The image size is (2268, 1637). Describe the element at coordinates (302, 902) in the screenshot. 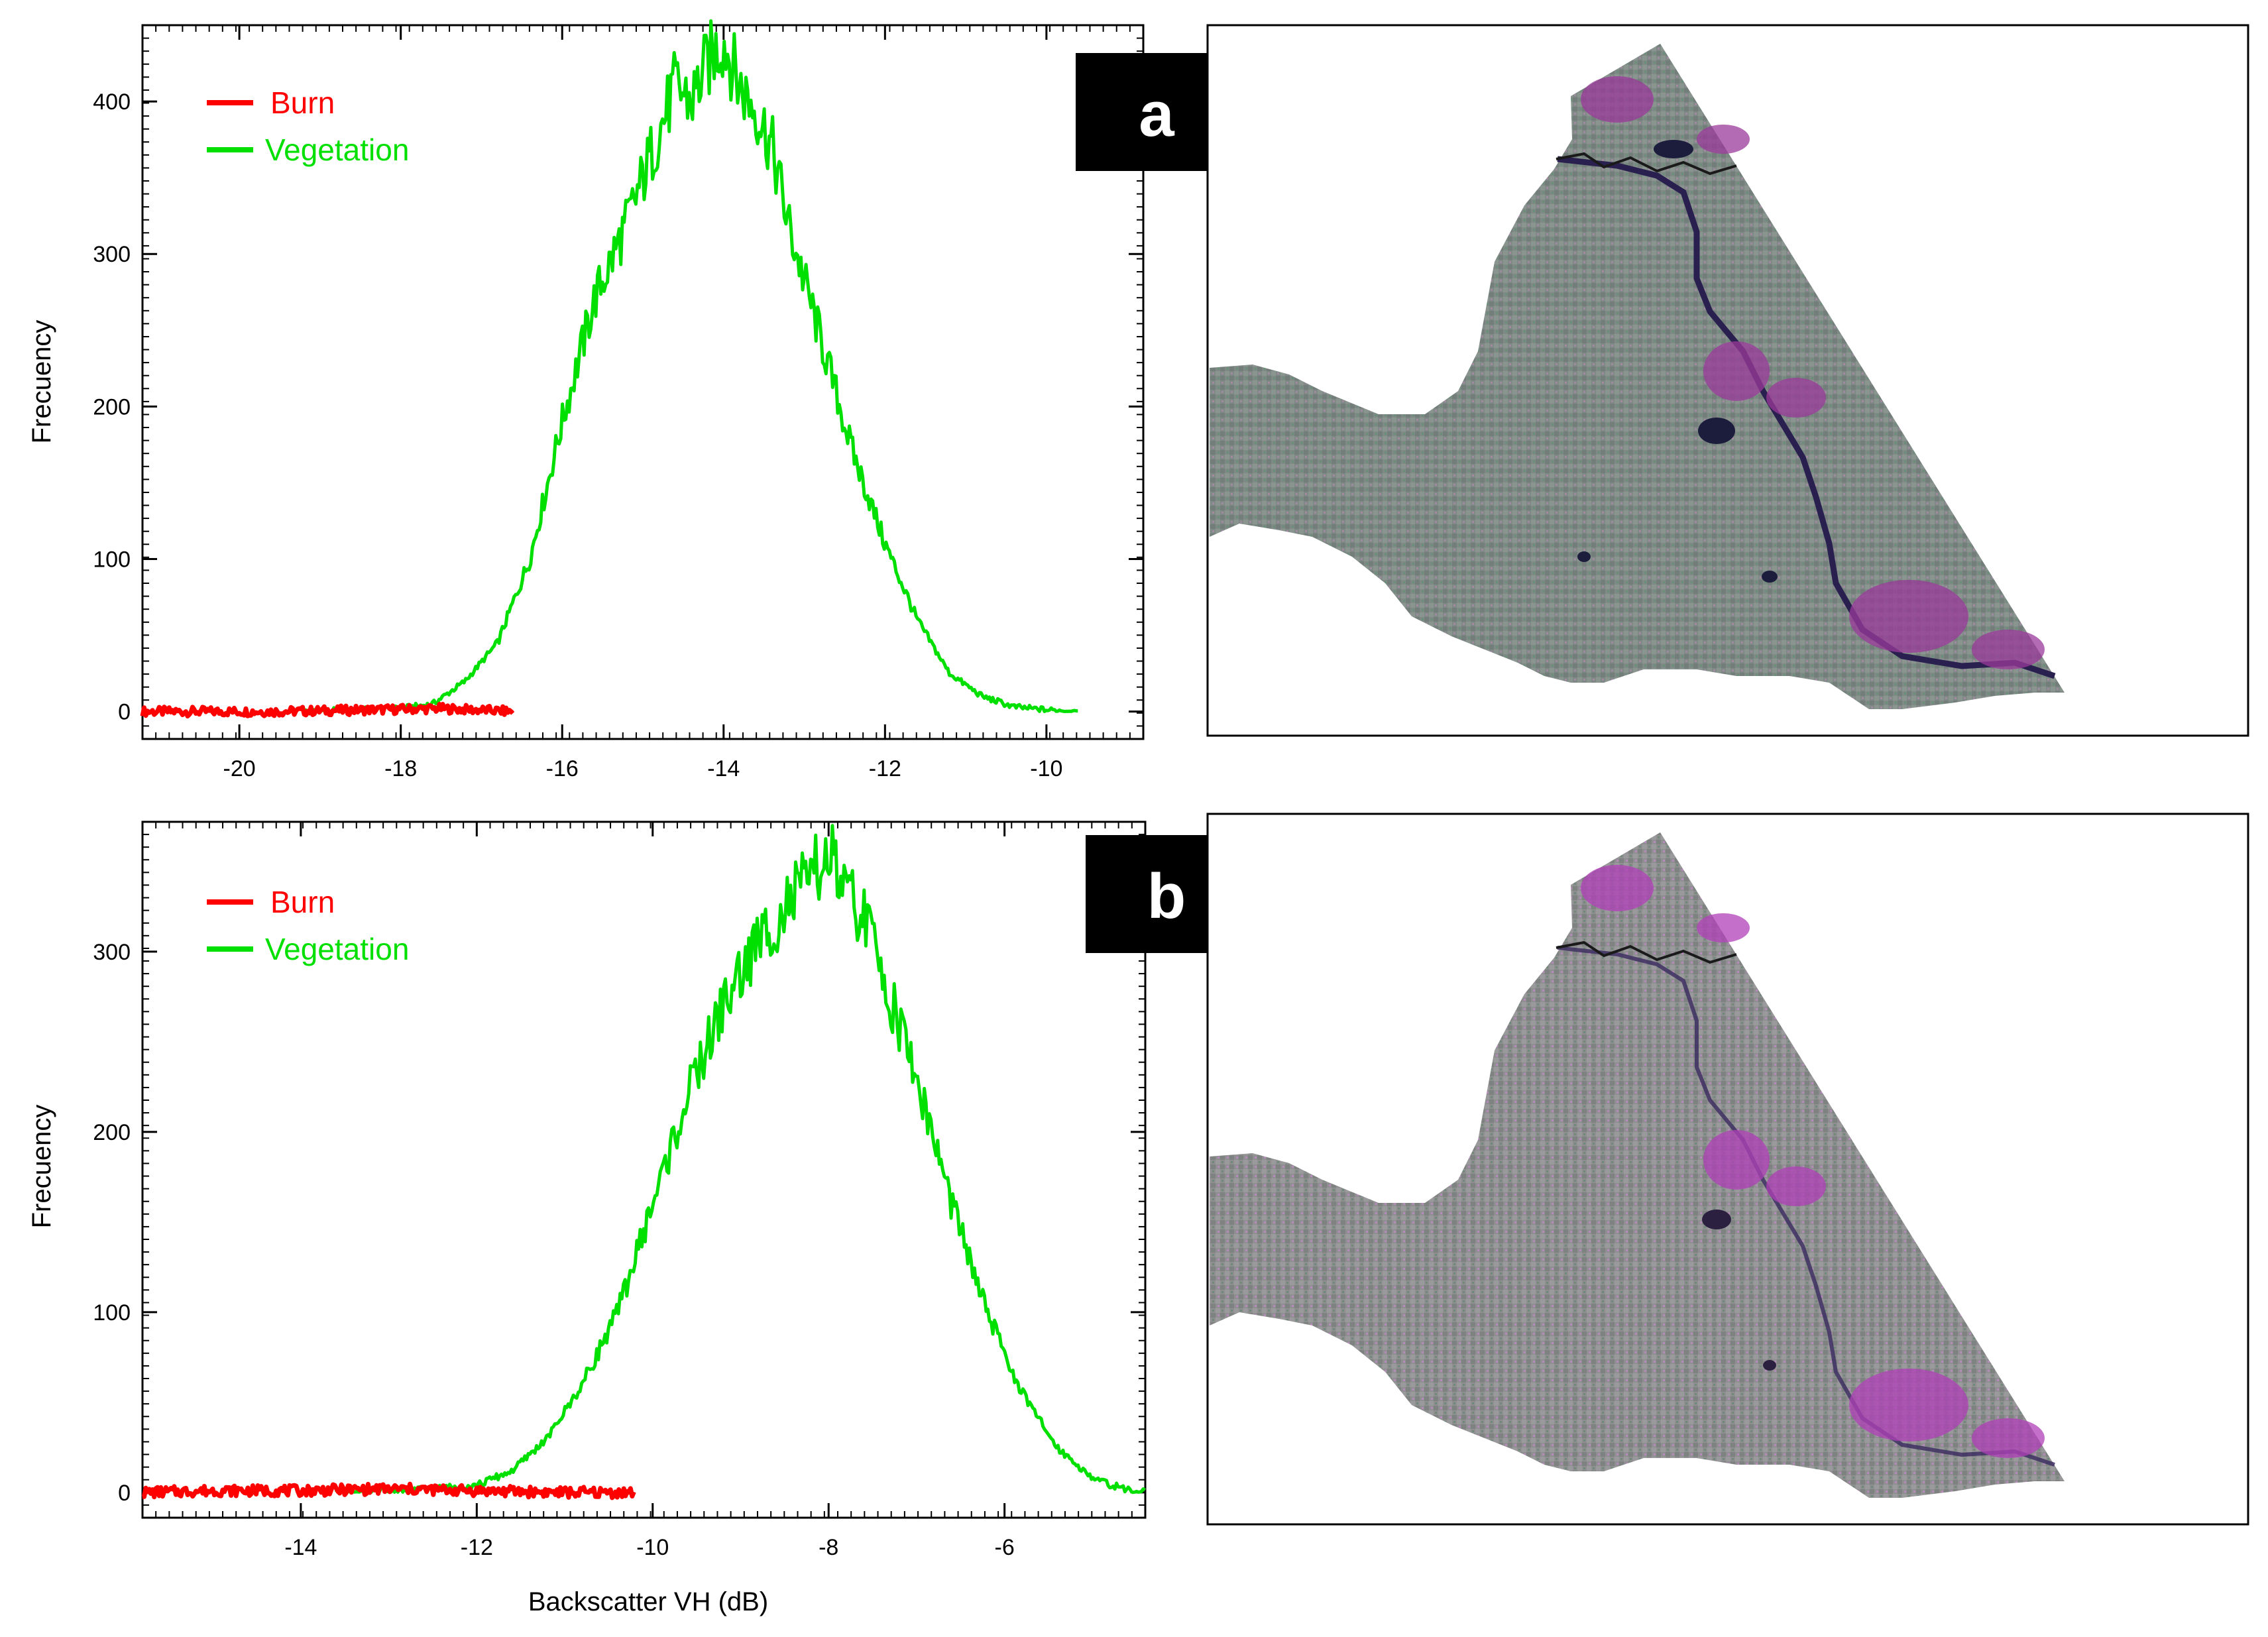

I see `legend-label-burn-b: Burn` at that location.